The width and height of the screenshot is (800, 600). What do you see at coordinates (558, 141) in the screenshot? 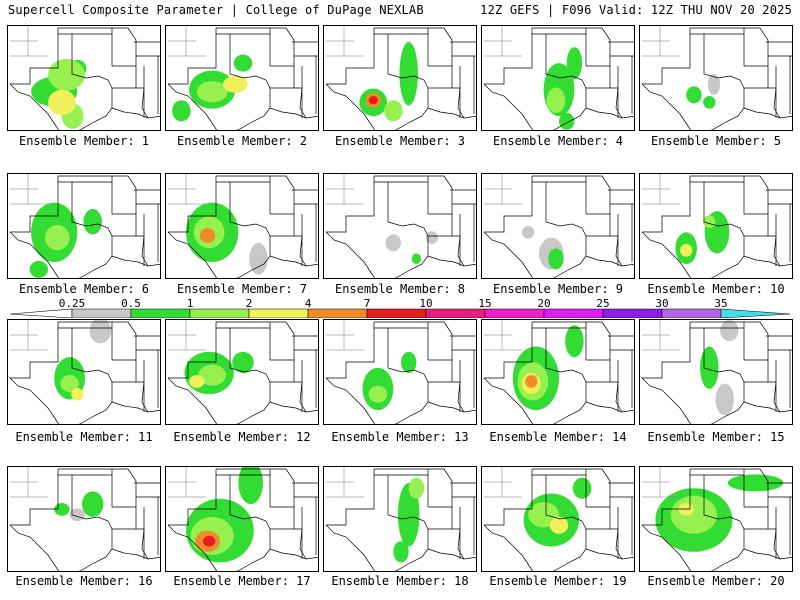
I see `ensemble-member-label: Ensemble Member: 4` at bounding box center [558, 141].